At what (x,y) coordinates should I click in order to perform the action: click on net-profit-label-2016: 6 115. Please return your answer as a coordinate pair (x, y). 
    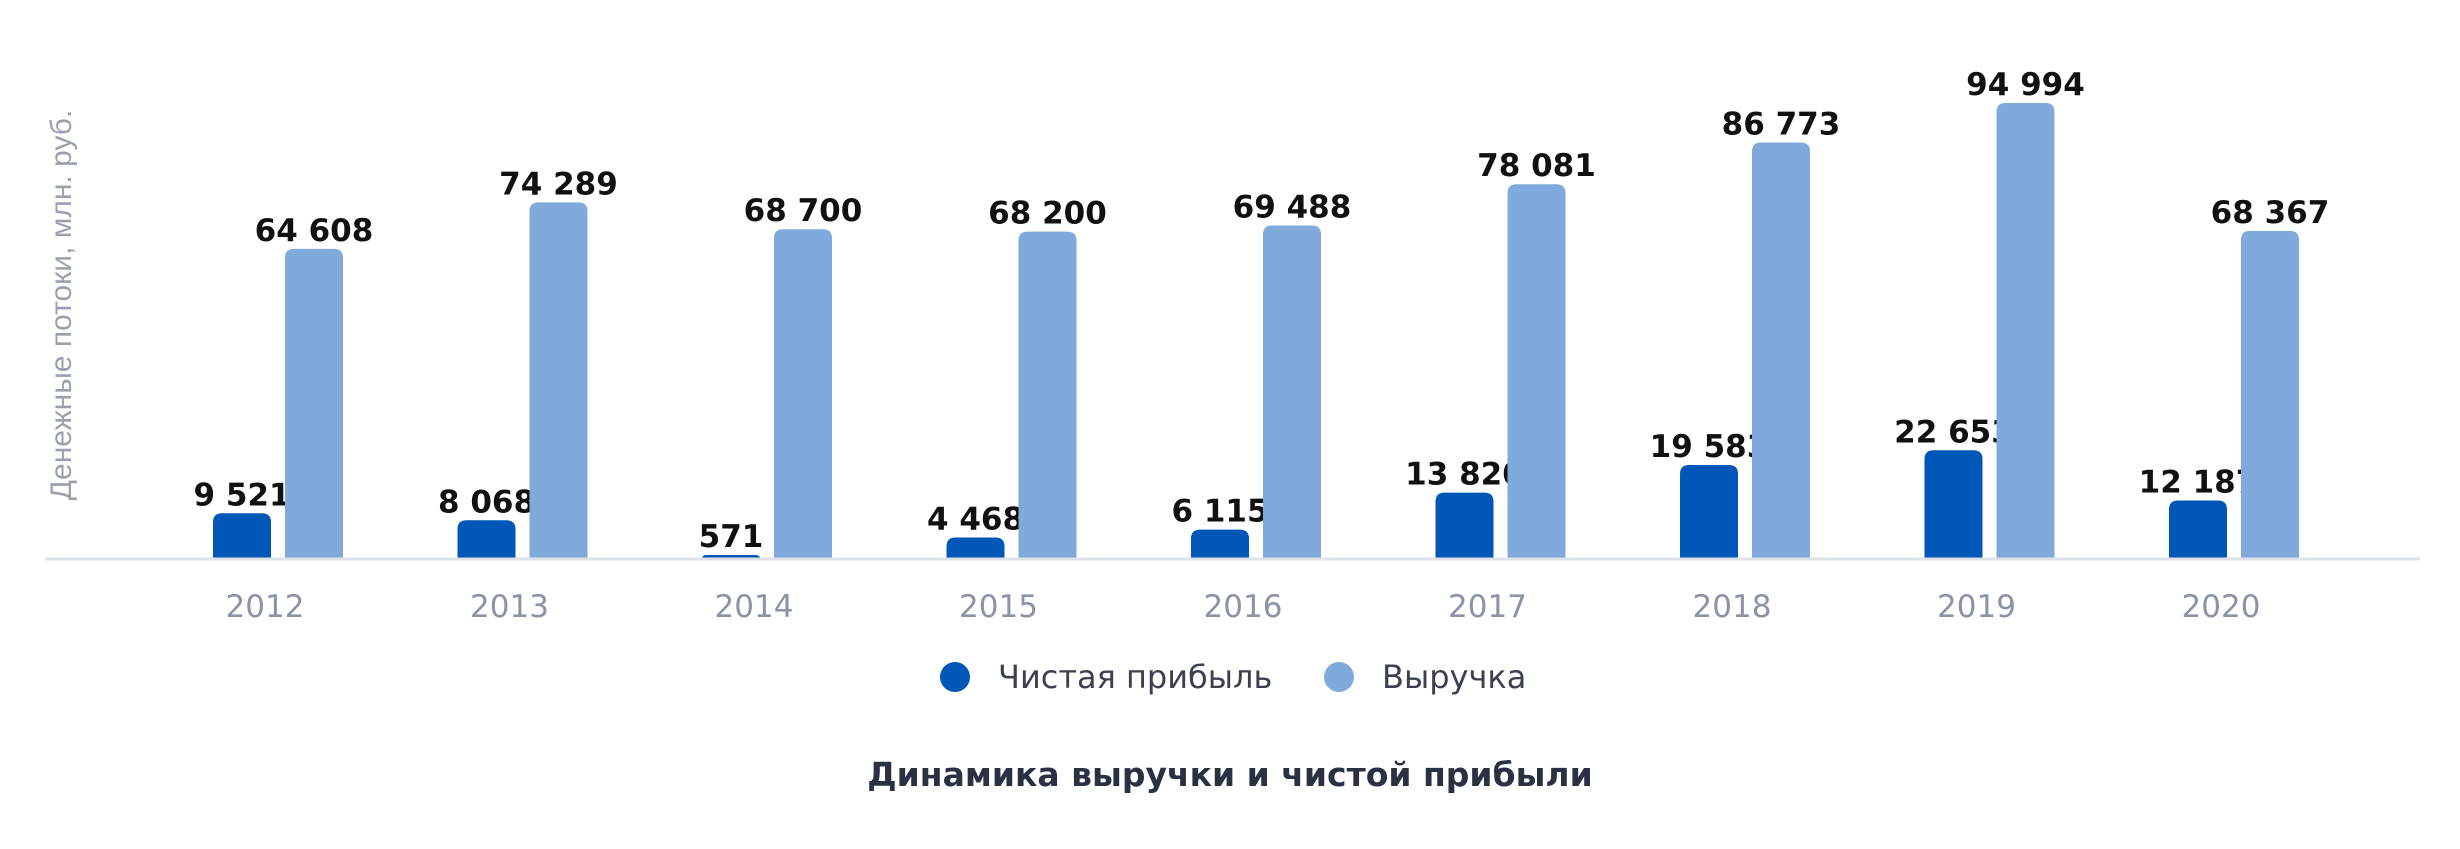
    Looking at the image, I should click on (1219, 512).